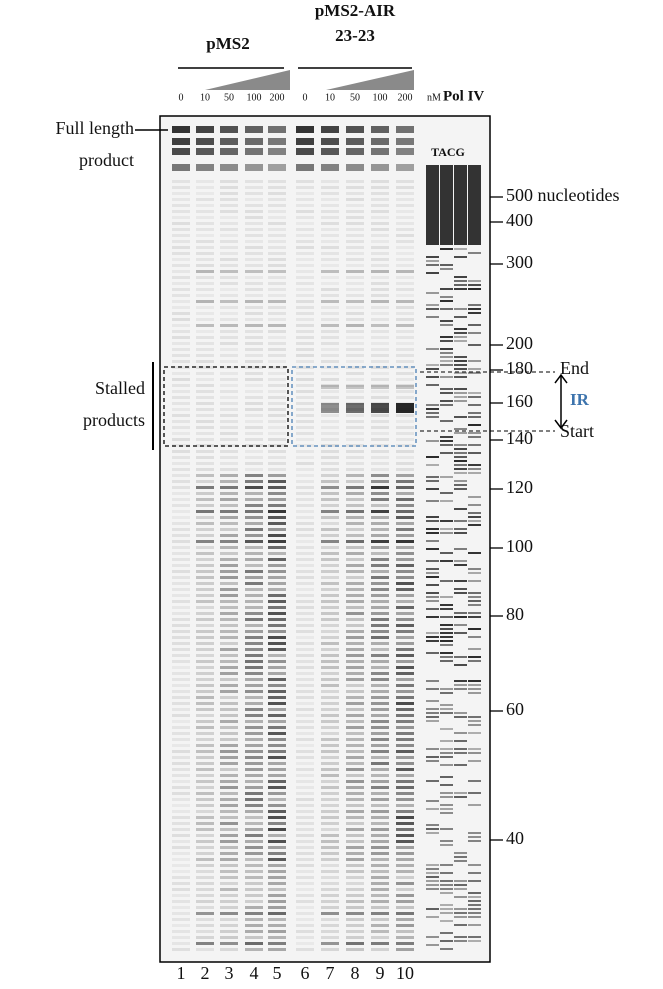  I want to click on region-label: IR, so click(580, 399).